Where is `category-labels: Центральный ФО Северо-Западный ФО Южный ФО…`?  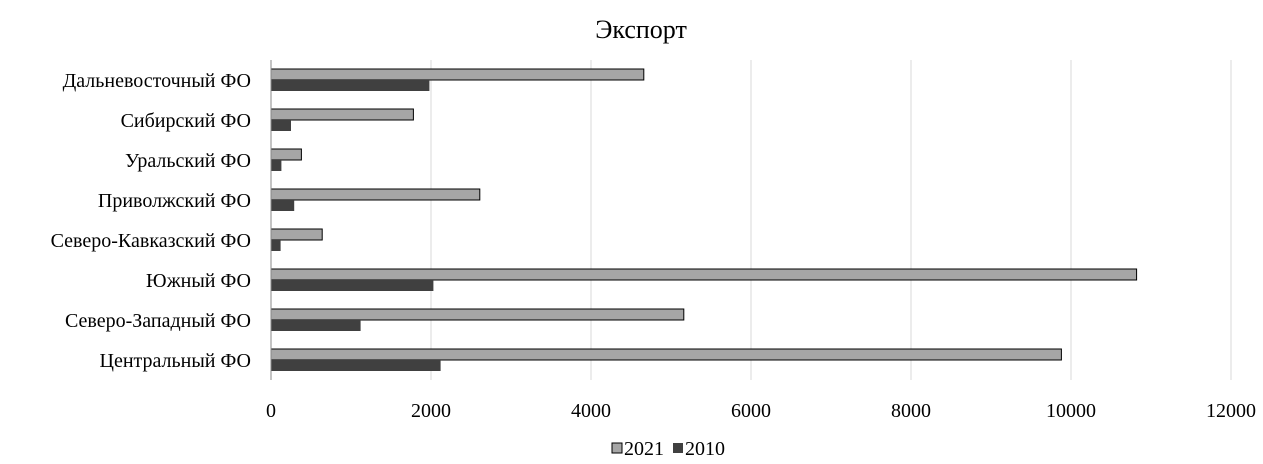 category-labels: Центральный ФО Северо-Западный ФО Южный ФО… is located at coordinates (151, 221).